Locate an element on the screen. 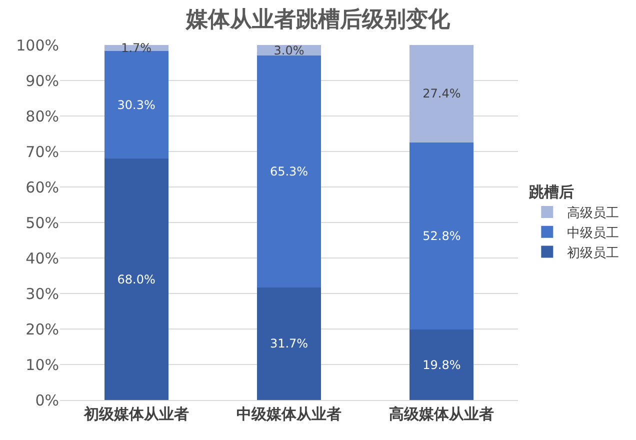 The height and width of the screenshot is (440, 636). x-tick-label: 初级媒体从业者 is located at coordinates (135, 414).